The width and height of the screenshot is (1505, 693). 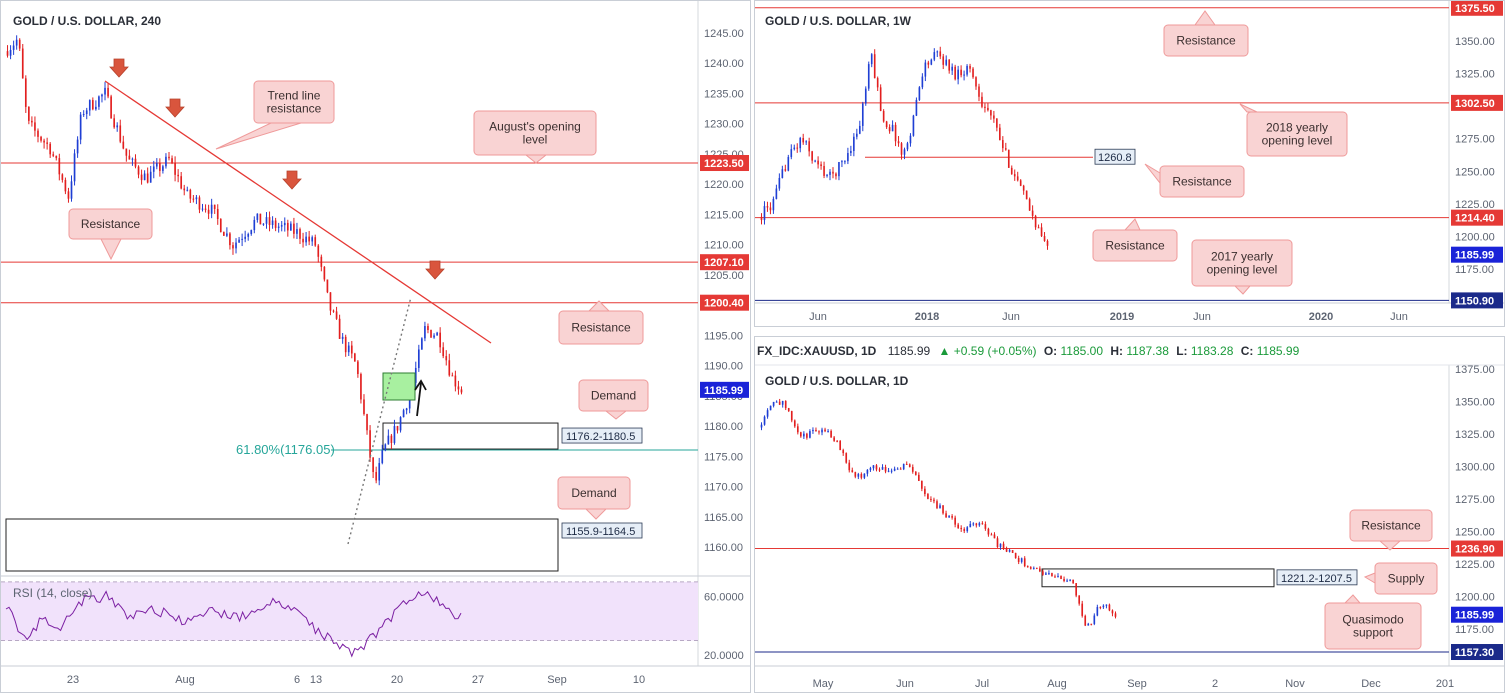 What do you see at coordinates (1242, 270) in the screenshot?
I see `weekly-callout-2017-text: opening level` at bounding box center [1242, 270].